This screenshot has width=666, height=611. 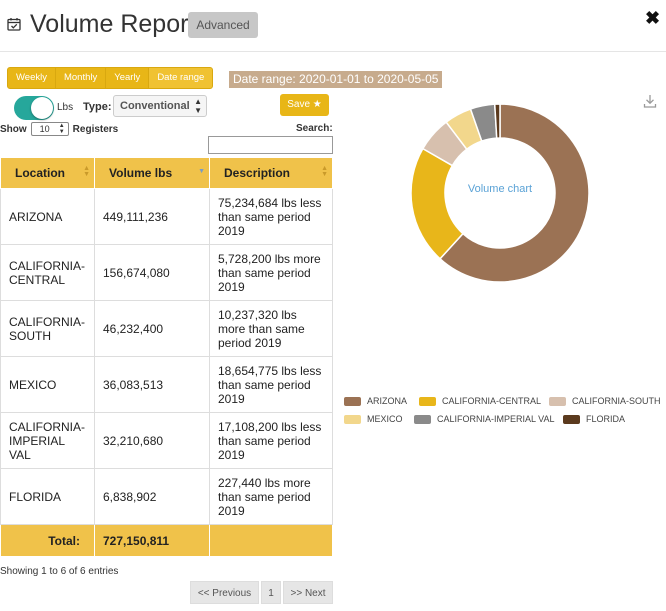 What do you see at coordinates (496, 419) in the screenshot?
I see `legend-label: CALIFORNIA-IMPERIAL VAL` at bounding box center [496, 419].